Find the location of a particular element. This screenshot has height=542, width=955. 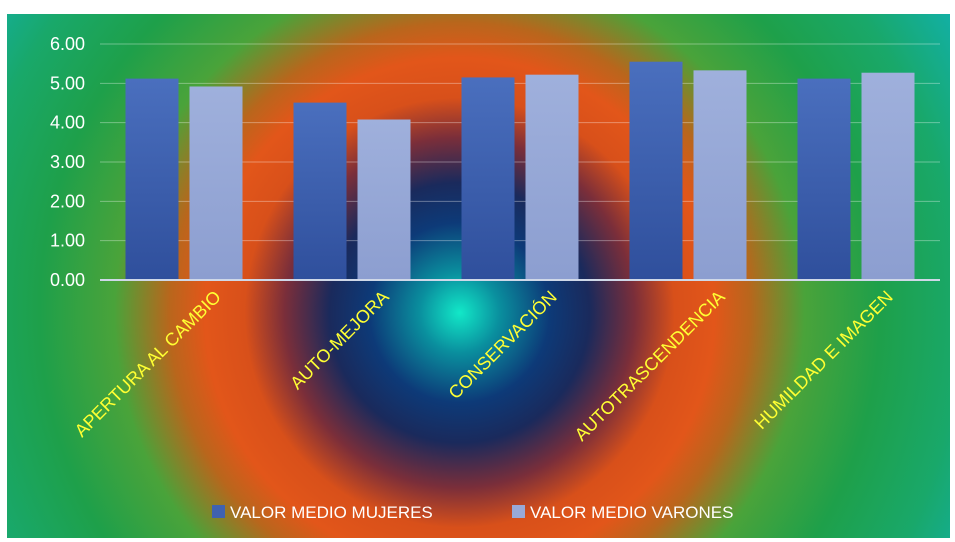

y-tick-label: 3.00 is located at coordinates (67, 162).